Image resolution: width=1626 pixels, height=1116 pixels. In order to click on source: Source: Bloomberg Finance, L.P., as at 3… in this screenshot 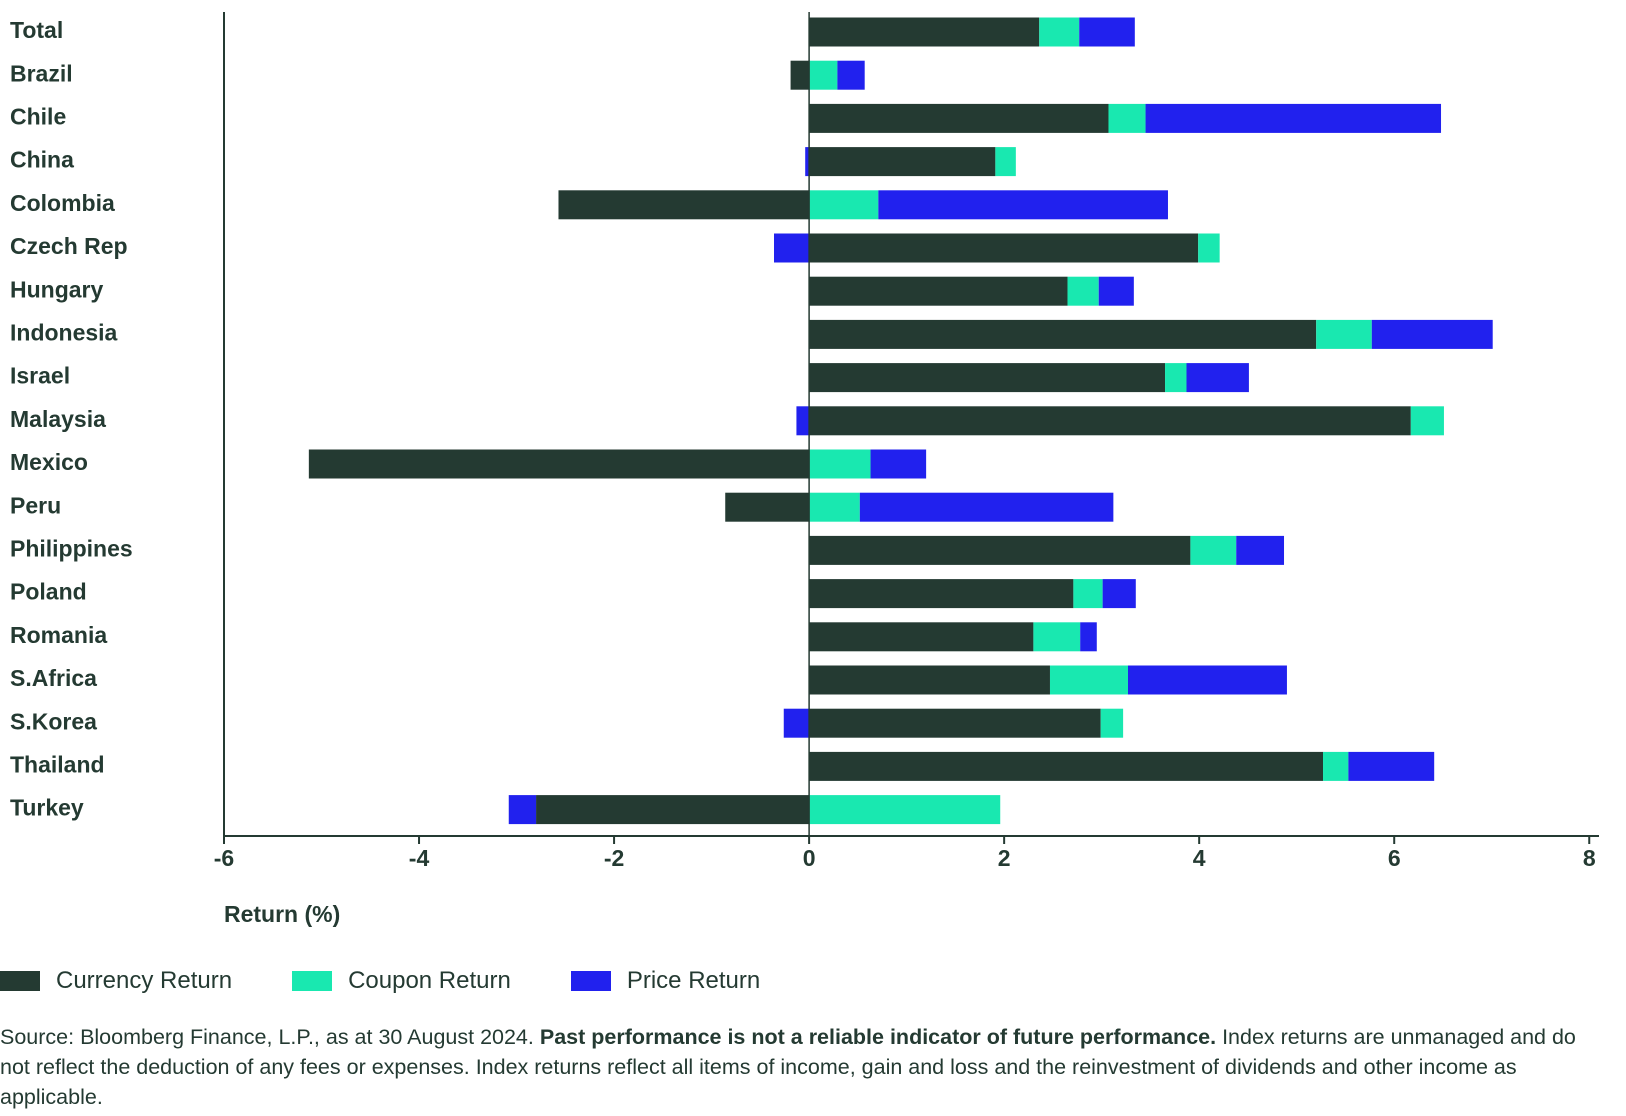, I will do `click(267, 1037)`.